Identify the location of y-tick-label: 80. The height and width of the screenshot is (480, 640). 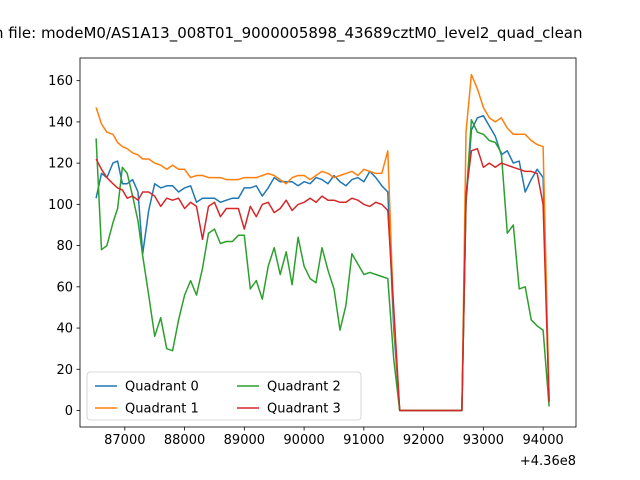
(64, 246).